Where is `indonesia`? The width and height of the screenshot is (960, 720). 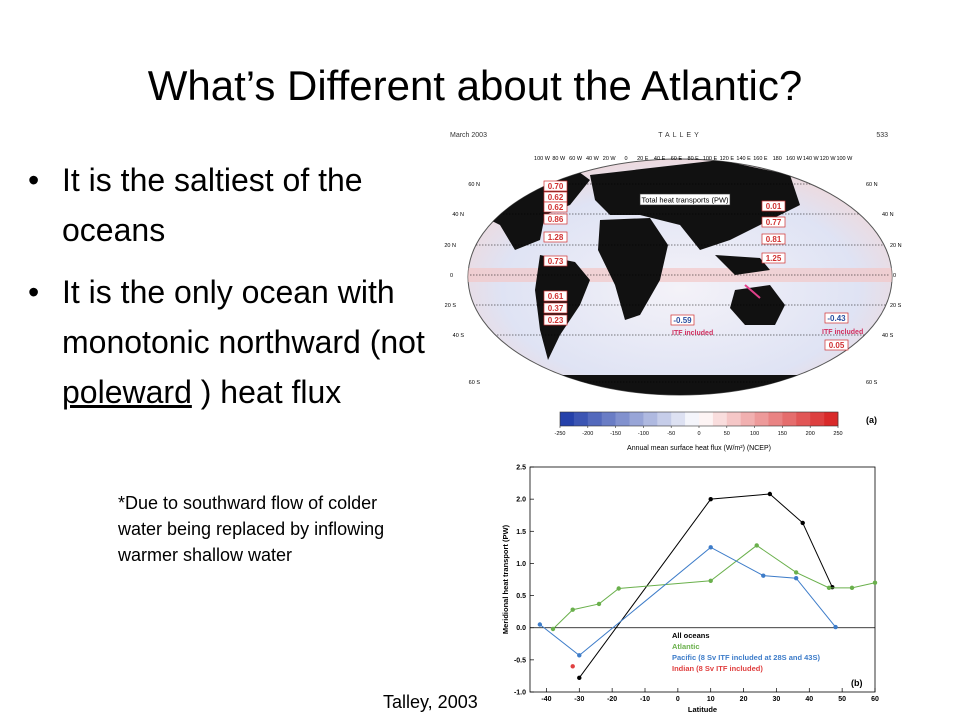 indonesia is located at coordinates (742, 265).